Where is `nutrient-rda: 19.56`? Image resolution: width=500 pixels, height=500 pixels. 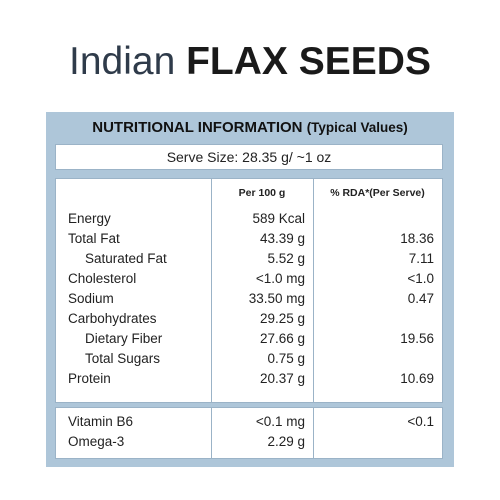
nutrient-rda: 19.56 is located at coordinates (417, 338).